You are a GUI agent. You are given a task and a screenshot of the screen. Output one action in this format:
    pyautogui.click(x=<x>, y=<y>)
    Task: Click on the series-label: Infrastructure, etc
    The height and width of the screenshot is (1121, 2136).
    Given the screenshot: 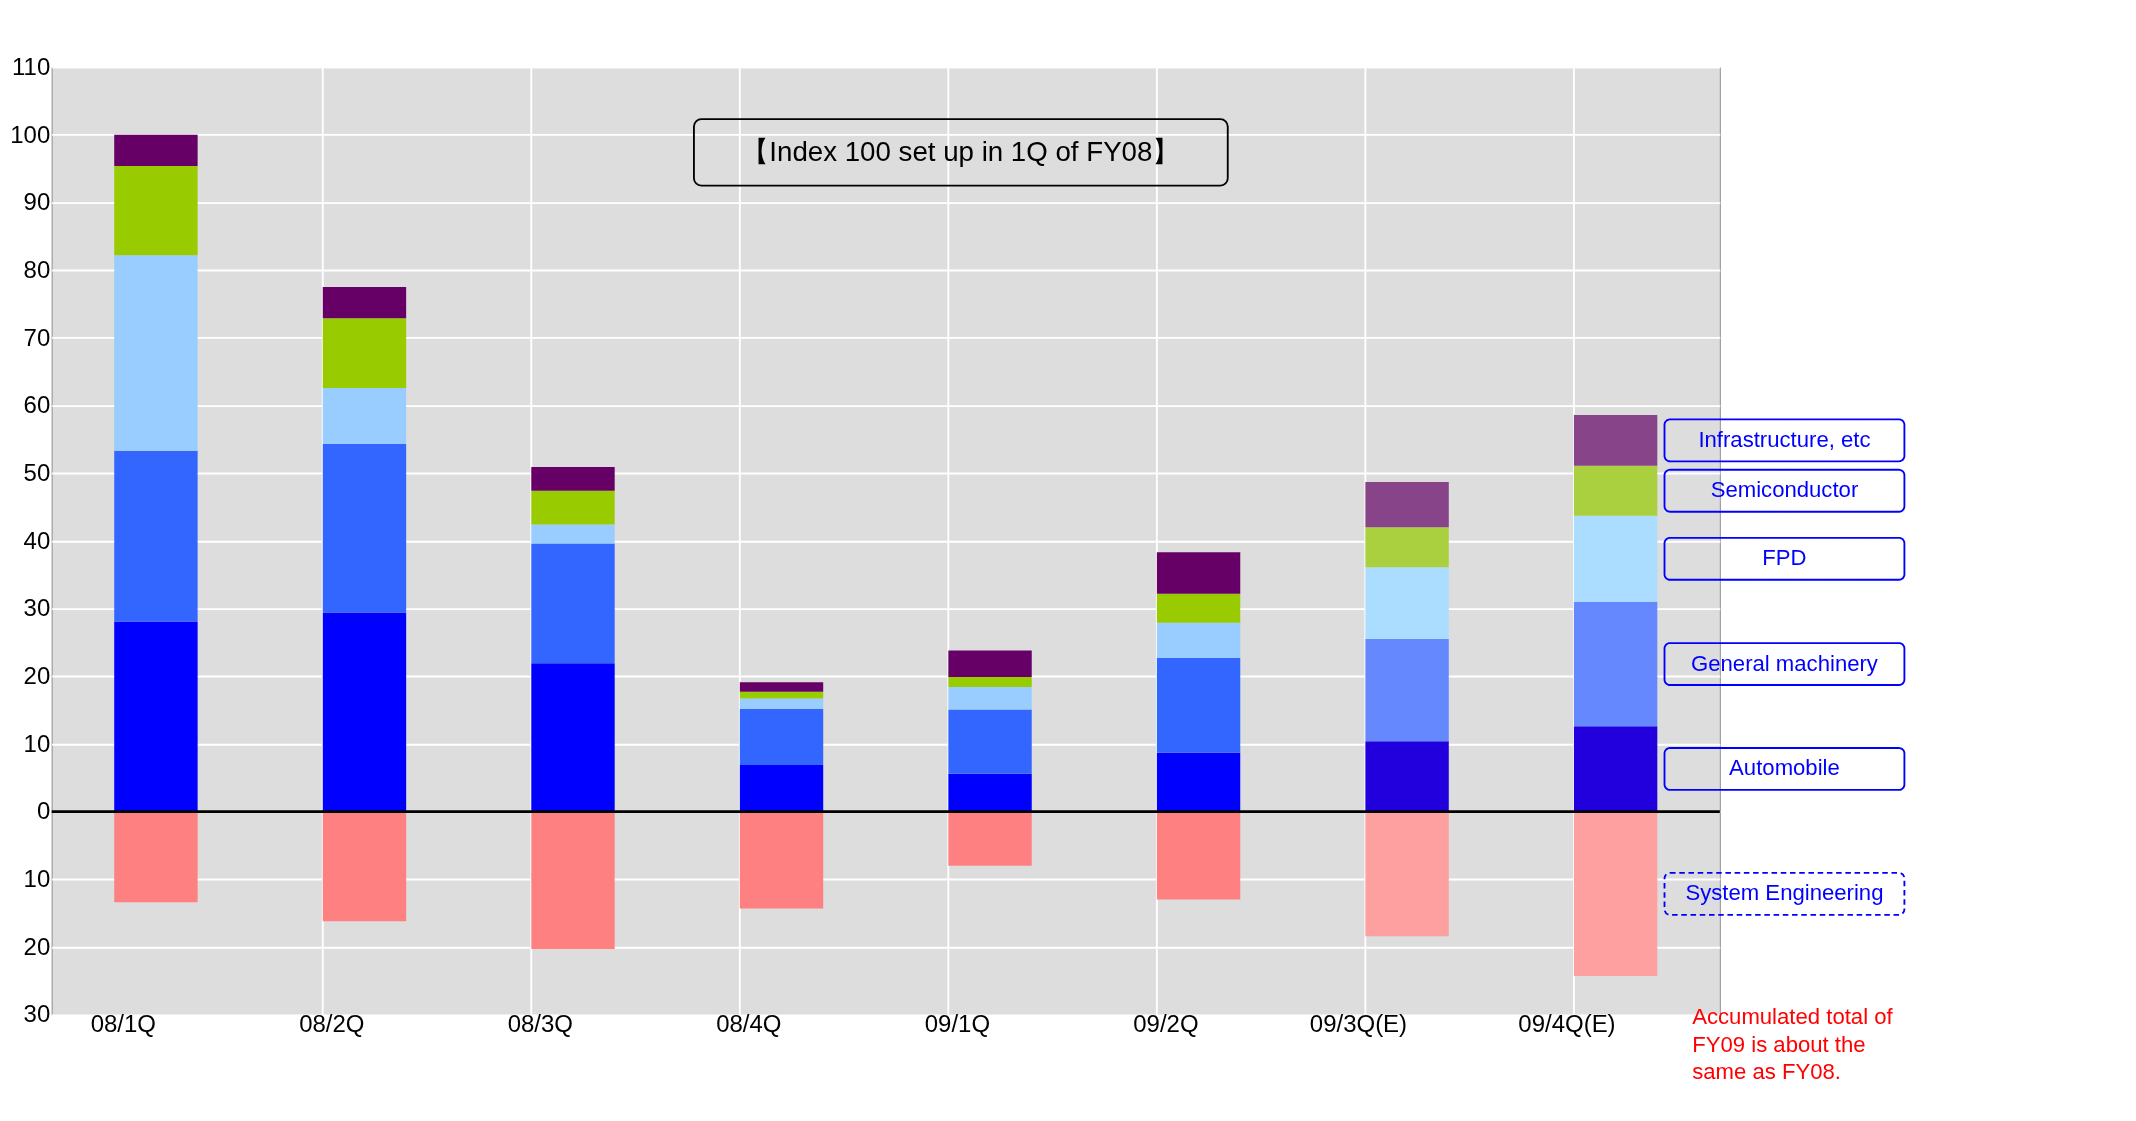 What is the action you would take?
    pyautogui.click(x=1784, y=439)
    